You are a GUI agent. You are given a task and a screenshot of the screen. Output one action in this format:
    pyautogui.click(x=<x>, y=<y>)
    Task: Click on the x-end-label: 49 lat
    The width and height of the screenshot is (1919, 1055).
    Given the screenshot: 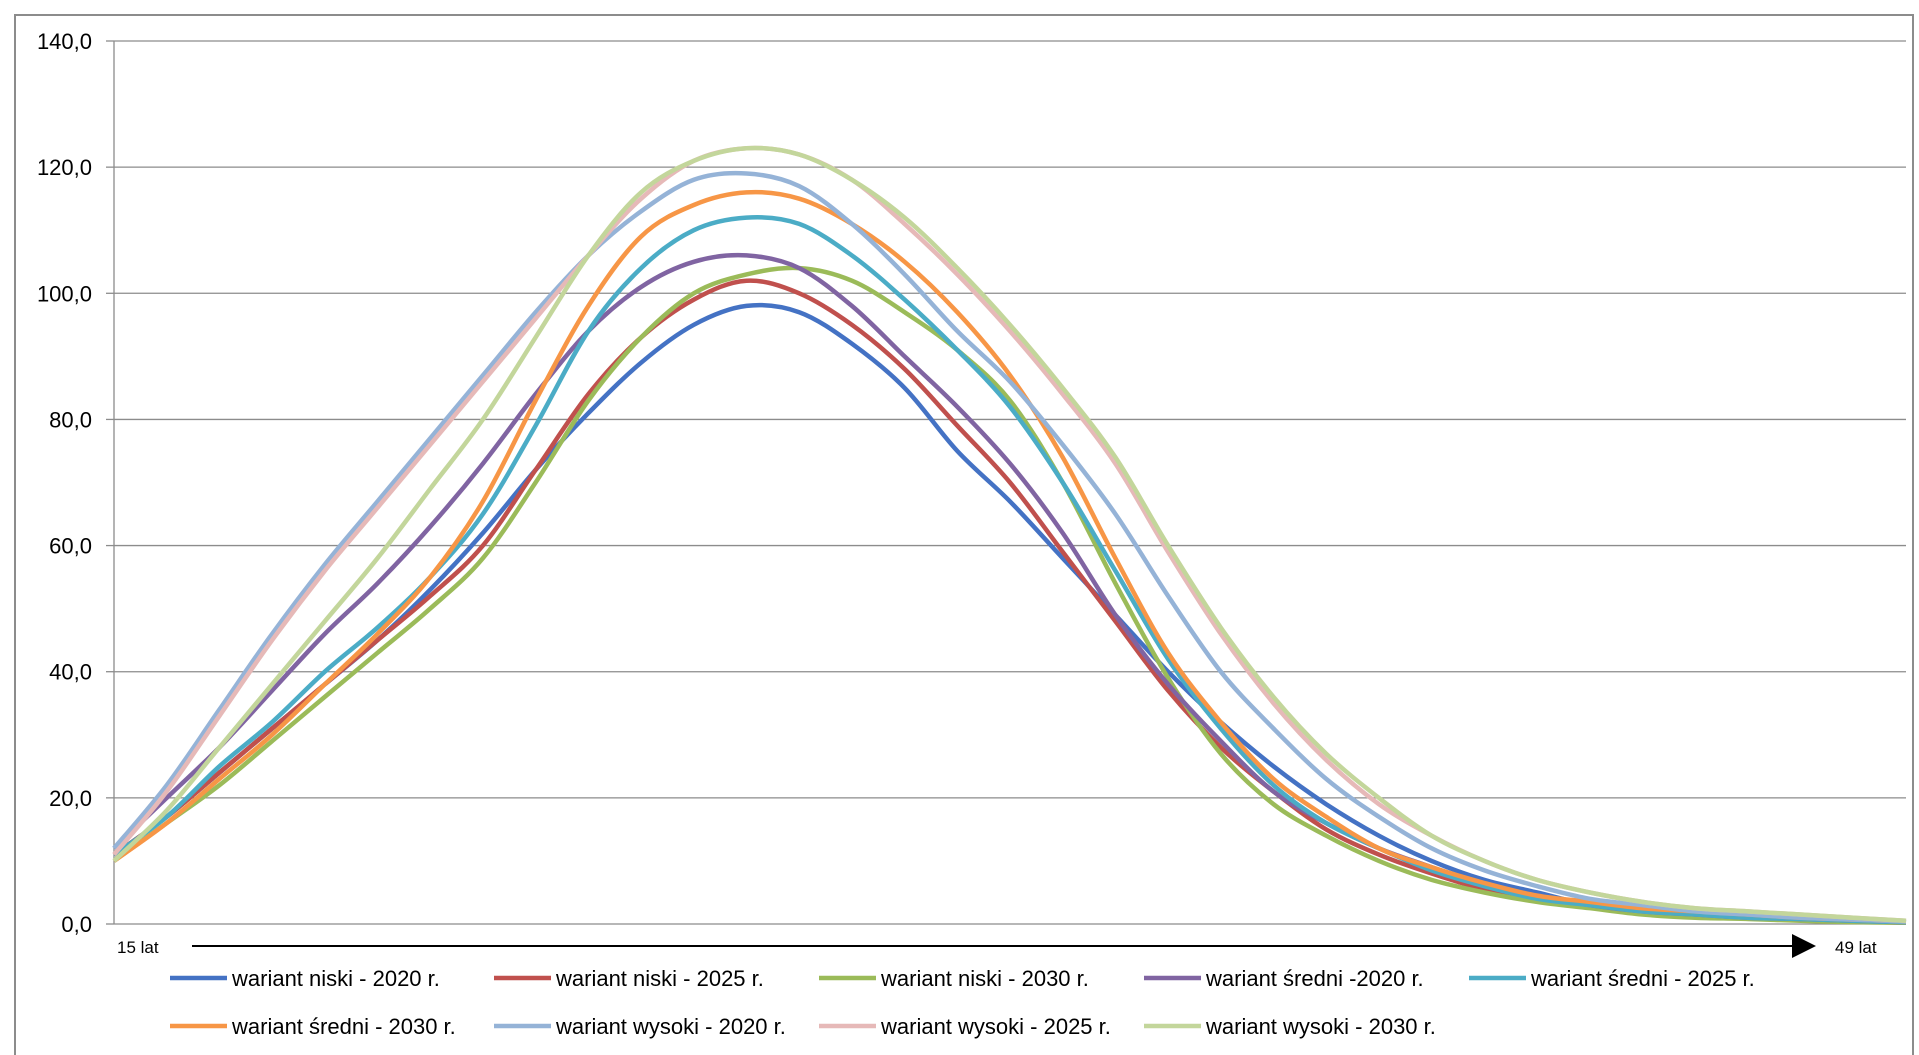 What is the action you would take?
    pyautogui.click(x=1856, y=947)
    